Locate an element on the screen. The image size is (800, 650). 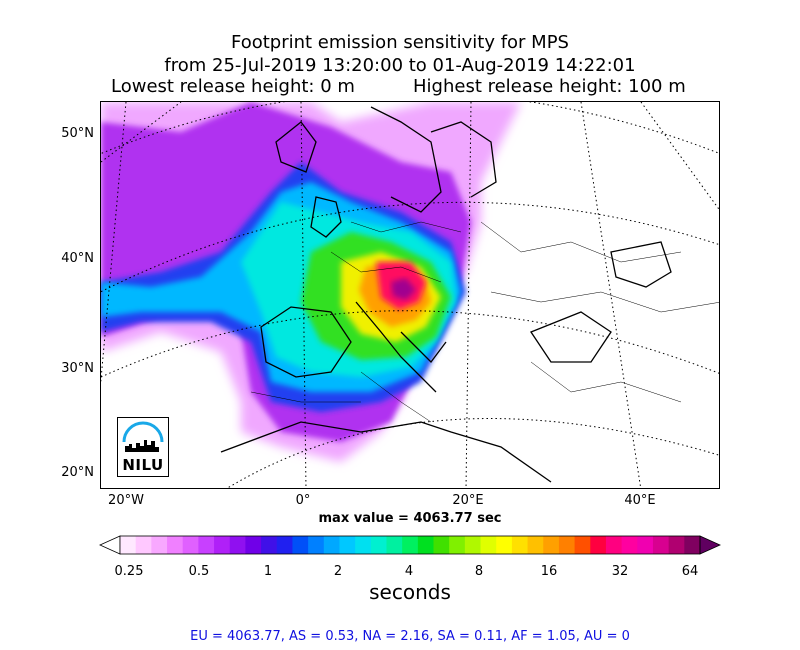
nilu-logo: NILU is located at coordinates (143, 447).